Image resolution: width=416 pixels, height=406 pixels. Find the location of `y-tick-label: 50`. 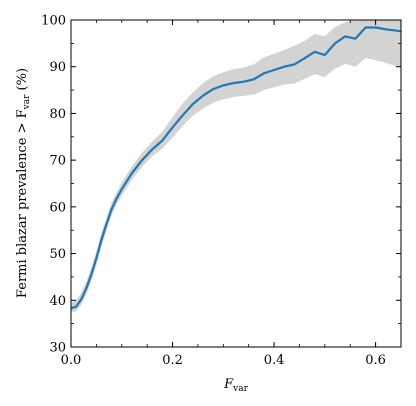

y-tick-label: 50 is located at coordinates (57, 254).